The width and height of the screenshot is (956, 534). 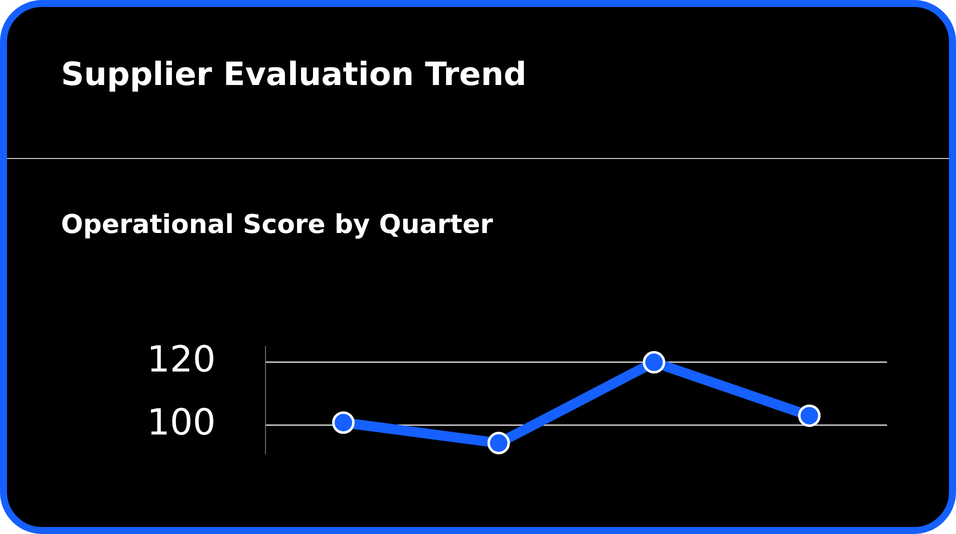 What do you see at coordinates (181, 360) in the screenshot?
I see `y-tick-label: 120` at bounding box center [181, 360].